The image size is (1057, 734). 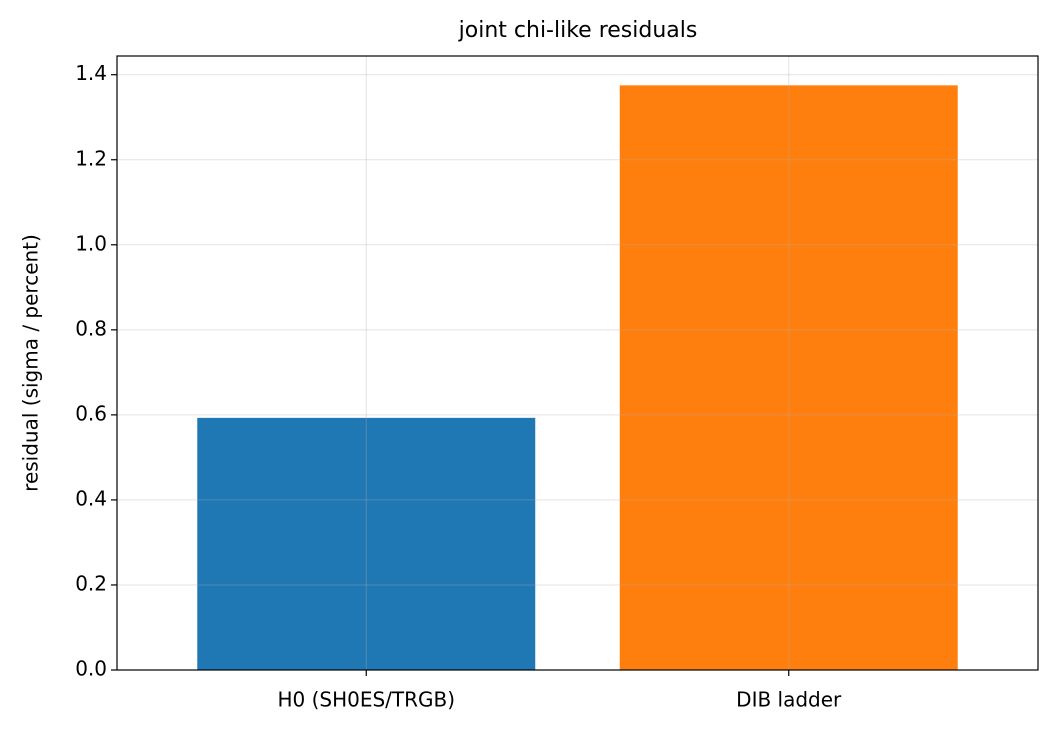 What do you see at coordinates (31, 363) in the screenshot?
I see `y-axis-label: residual (sigma / percent)` at bounding box center [31, 363].